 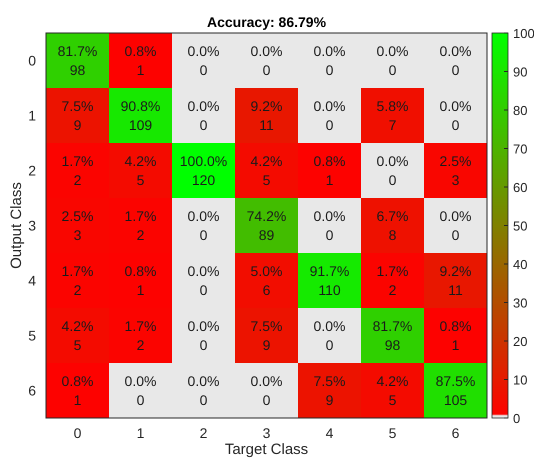 I want to click on x-tick-label: 4, so click(x=330, y=433).